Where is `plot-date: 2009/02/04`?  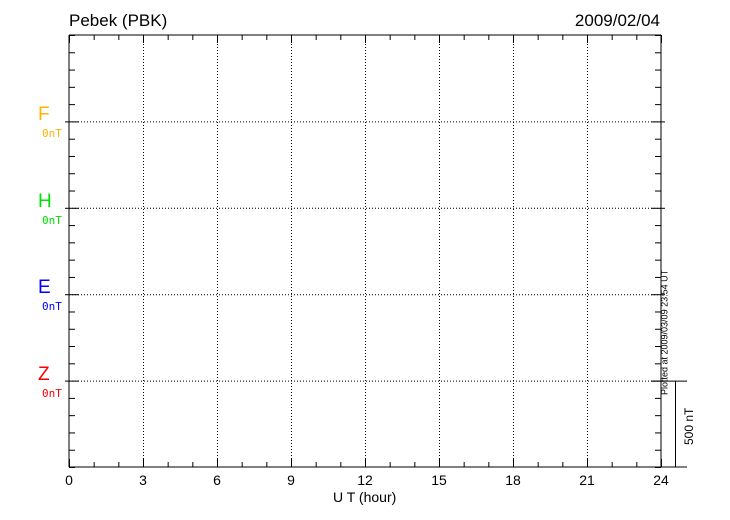
plot-date: 2009/02/04 is located at coordinates (617, 20).